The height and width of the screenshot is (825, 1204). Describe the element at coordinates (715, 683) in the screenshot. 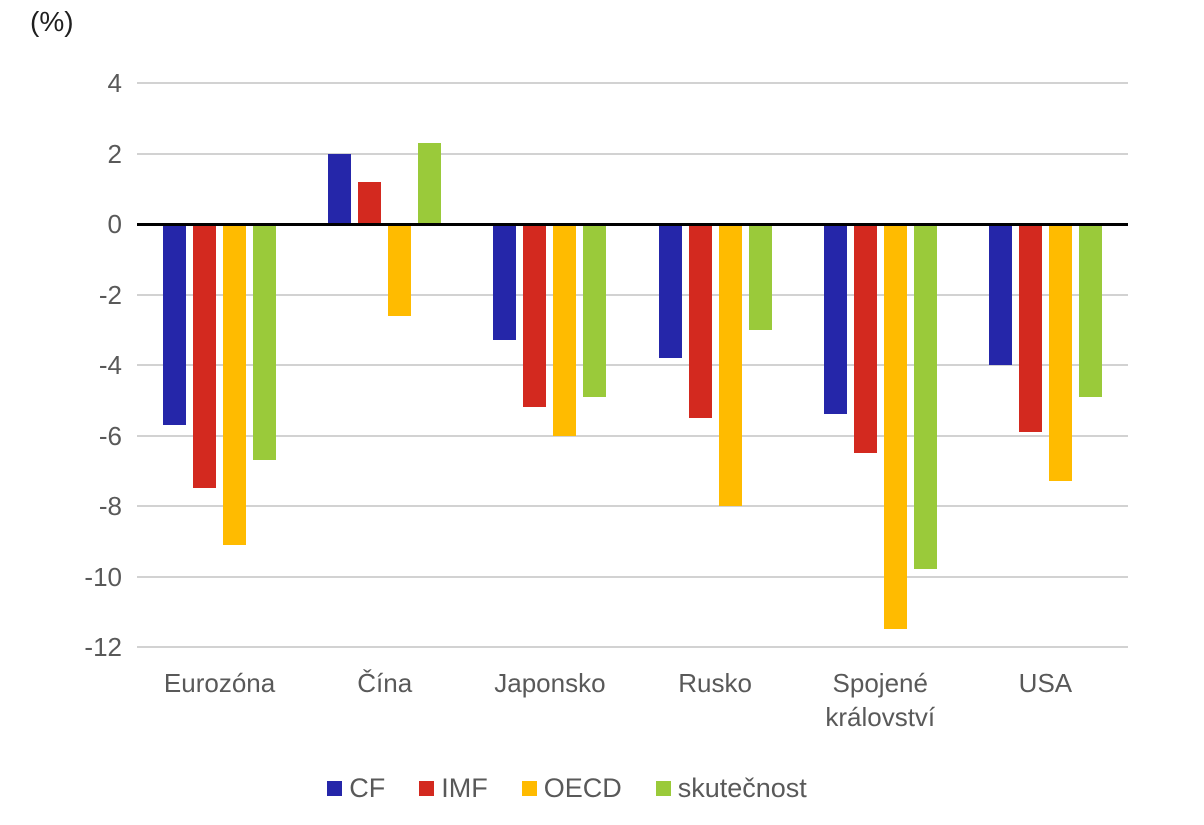

I see `x-category-label: Rusko` at that location.